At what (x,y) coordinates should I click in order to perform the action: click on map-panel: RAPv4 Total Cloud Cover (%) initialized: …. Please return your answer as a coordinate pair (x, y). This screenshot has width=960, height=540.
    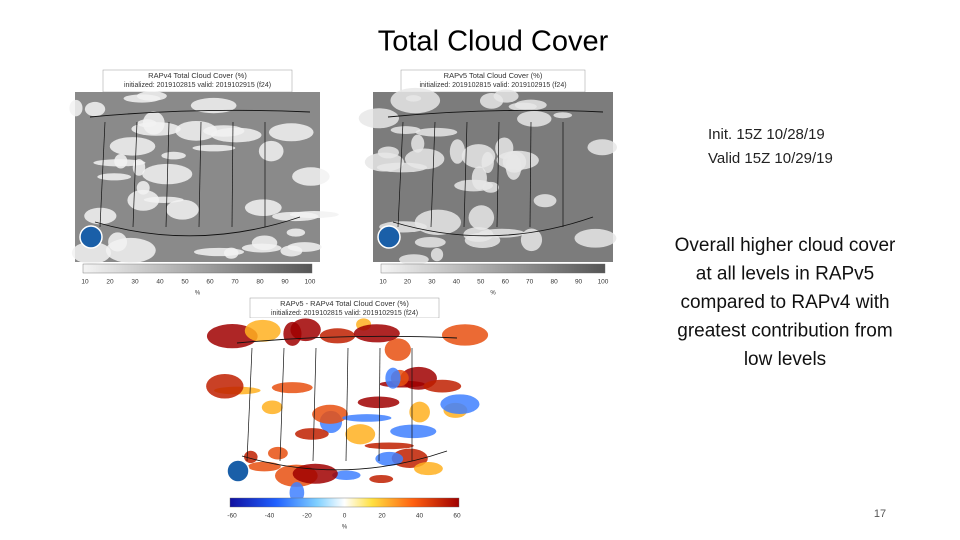
    Looking at the image, I should click on (204, 183).